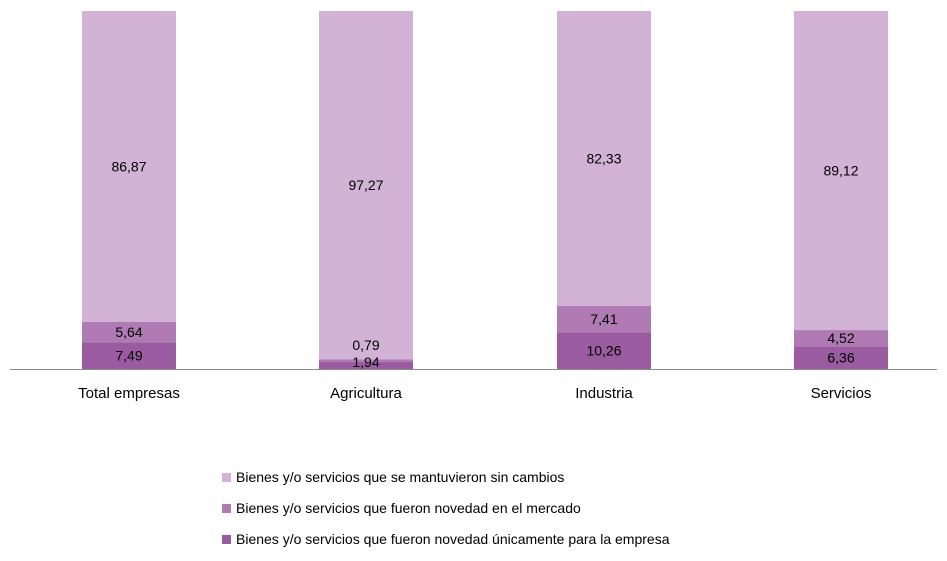  I want to click on data-label: 0,79, so click(365, 345).